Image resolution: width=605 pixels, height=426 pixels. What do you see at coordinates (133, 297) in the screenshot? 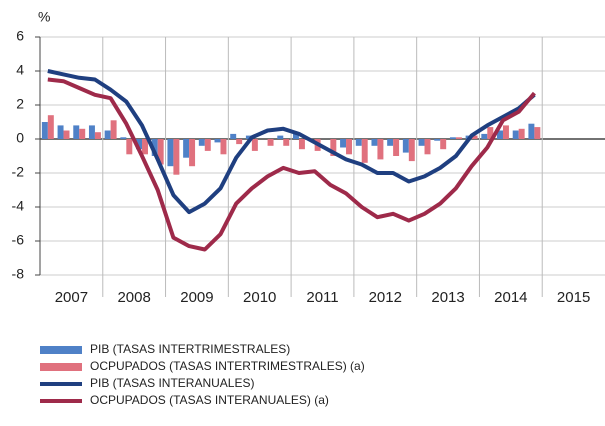
I see `x-tick-label: 2008` at bounding box center [133, 297].